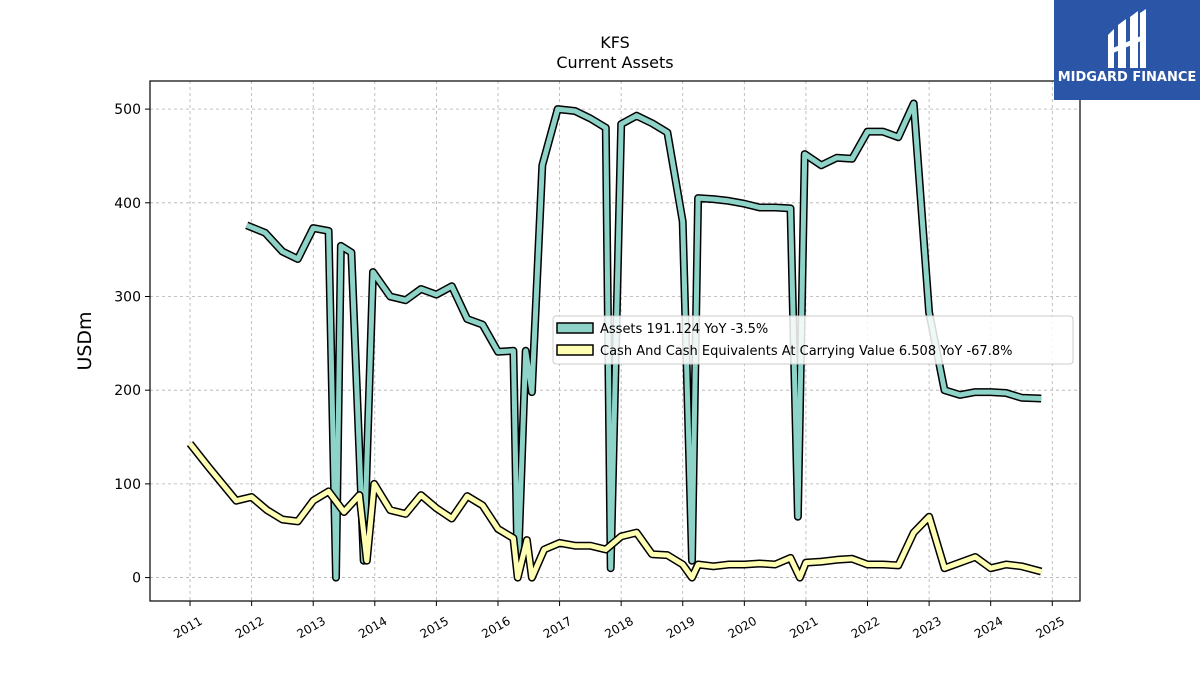 This screenshot has width=1200, height=675. I want to click on x-tick-label: 2011, so click(187, 627).